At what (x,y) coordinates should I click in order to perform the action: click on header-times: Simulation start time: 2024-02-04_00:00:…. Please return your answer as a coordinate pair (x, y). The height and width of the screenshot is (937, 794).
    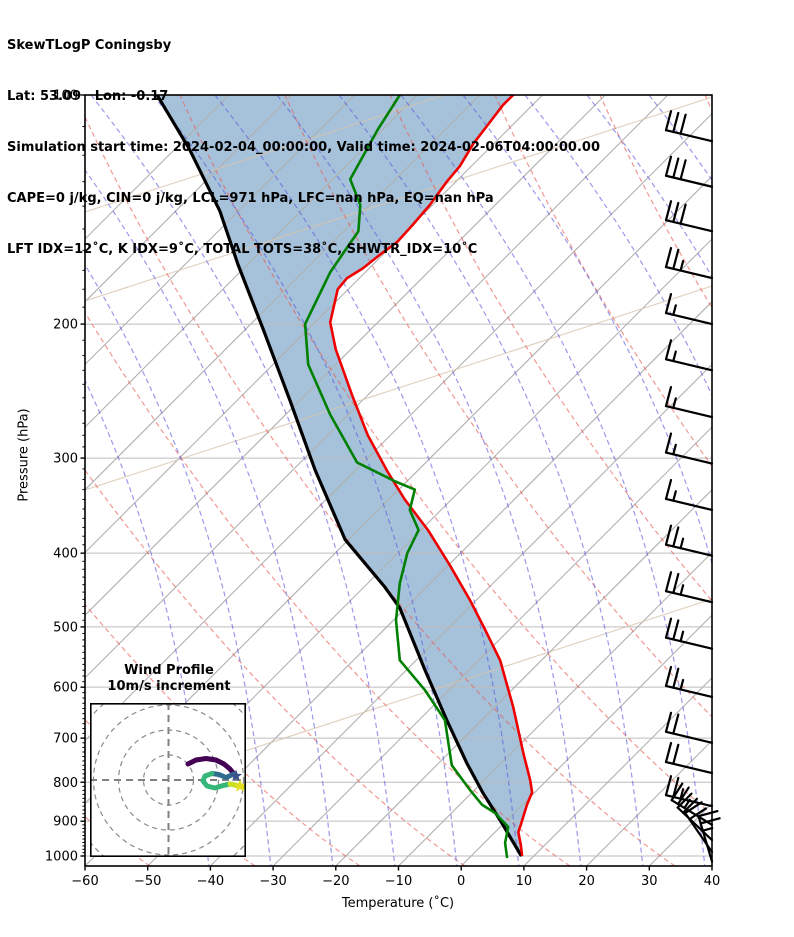
    Looking at the image, I should click on (303, 147).